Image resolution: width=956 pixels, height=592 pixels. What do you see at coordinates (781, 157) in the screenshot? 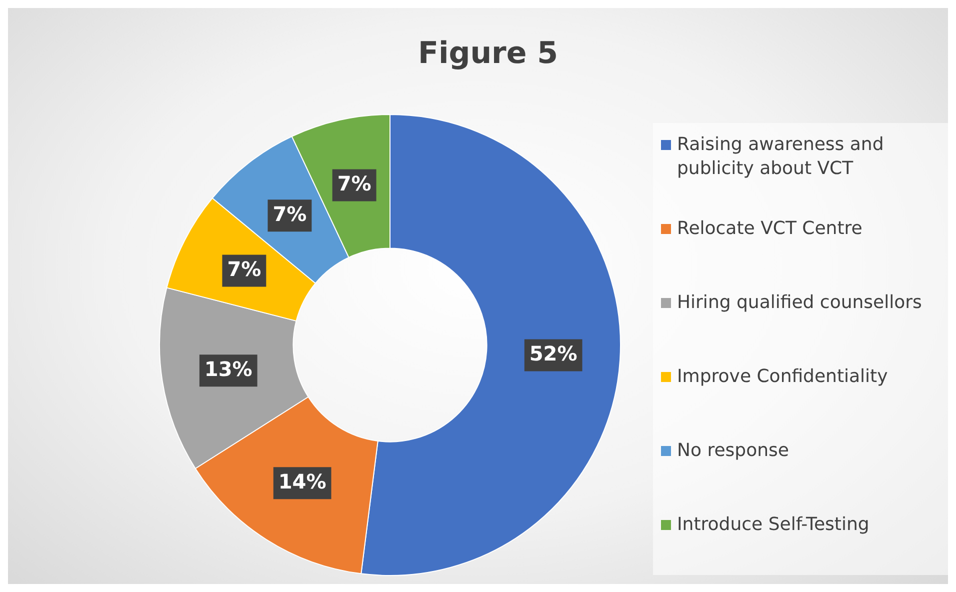
I see `slice-label: Raising awareness and publicity about VCT` at bounding box center [781, 157].